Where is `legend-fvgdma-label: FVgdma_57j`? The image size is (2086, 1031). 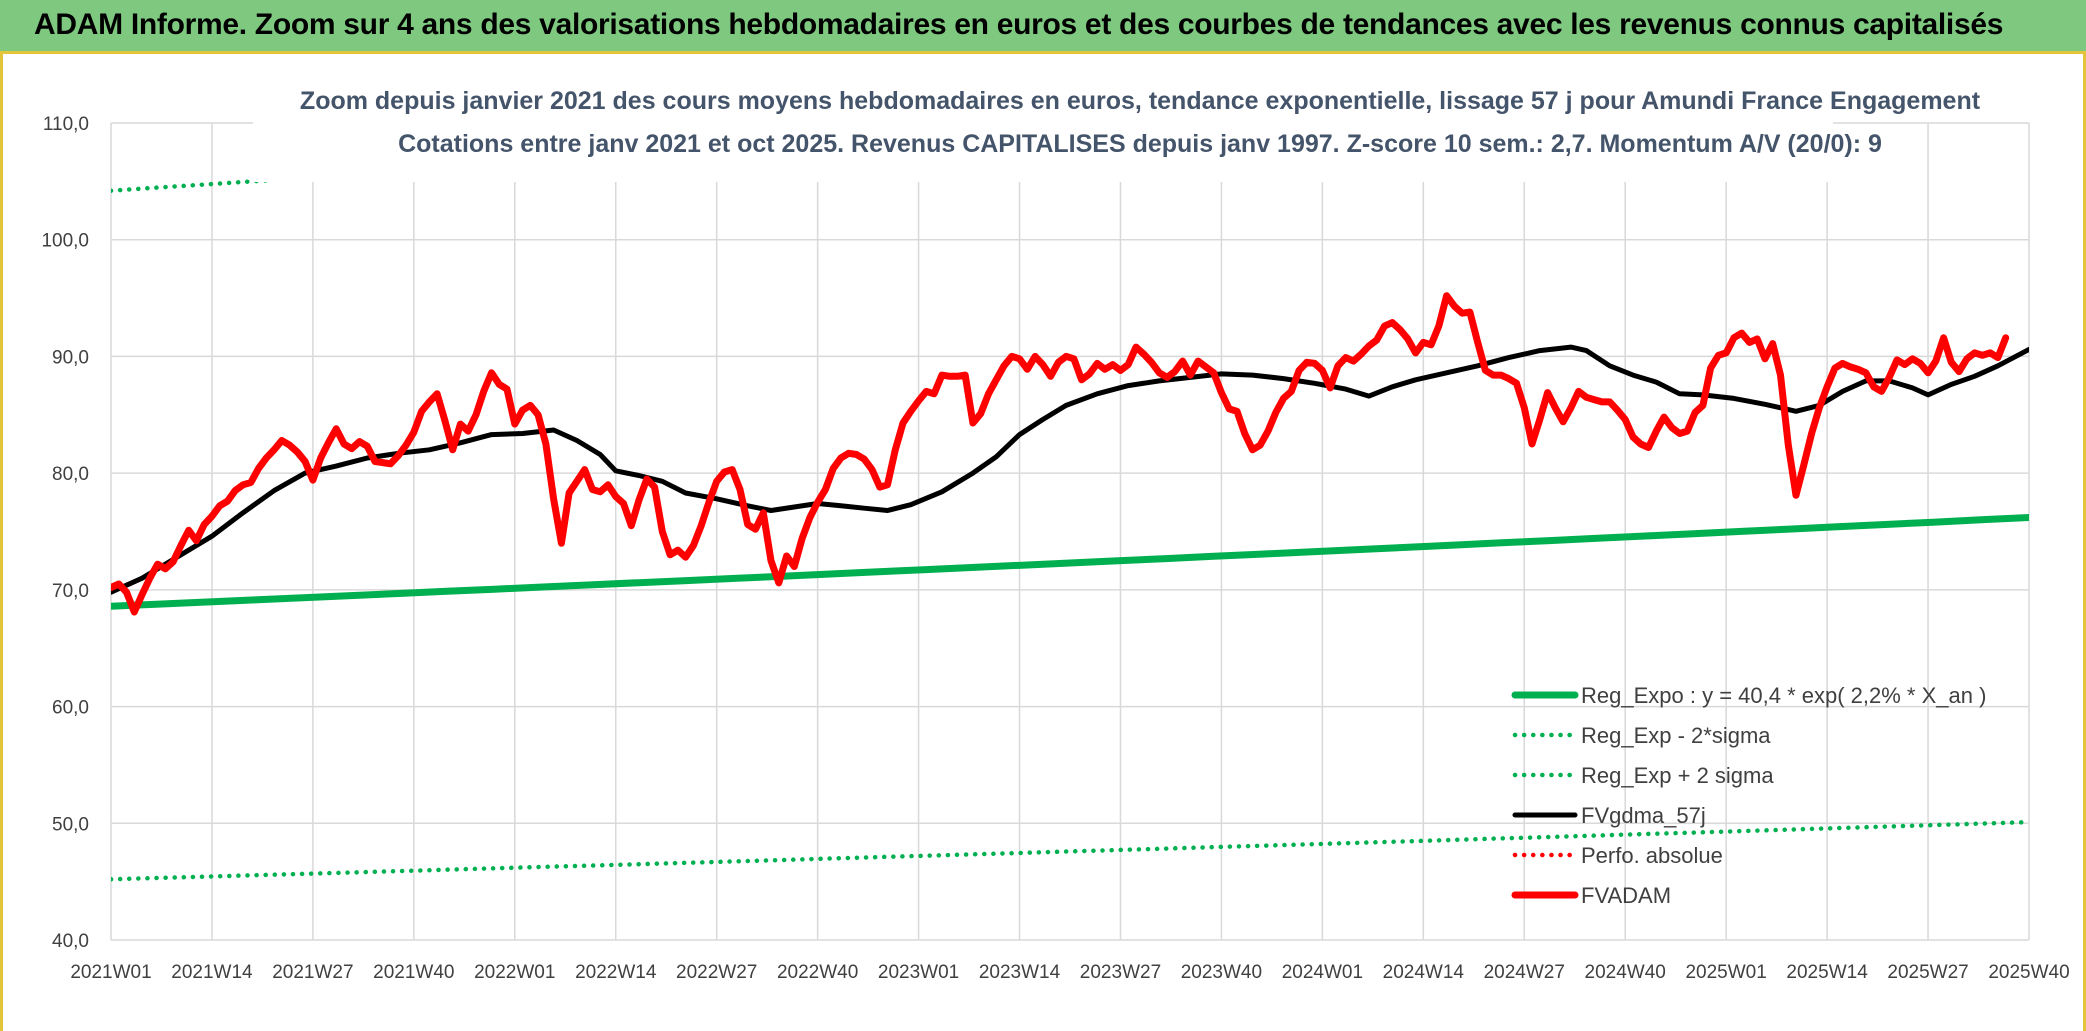 legend-fvgdma-label: FVgdma_57j is located at coordinates (1643, 815).